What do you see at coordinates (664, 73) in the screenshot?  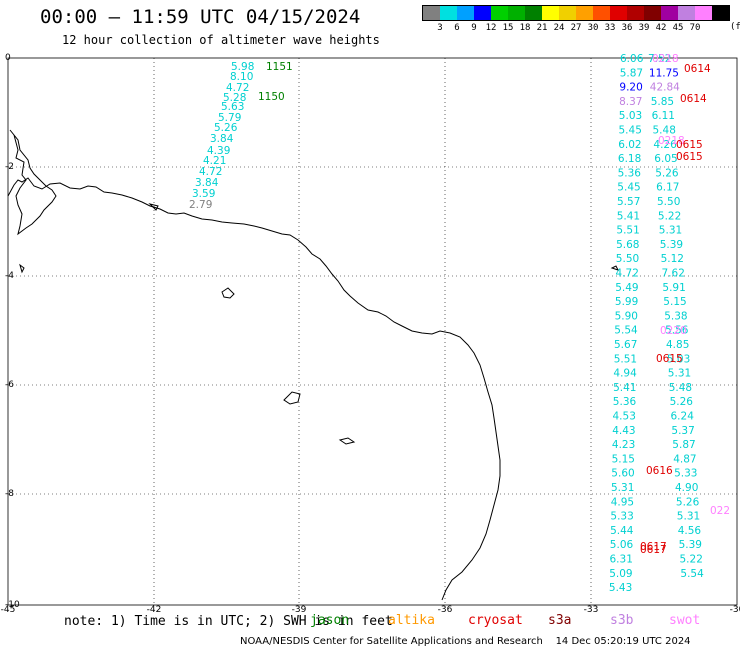 I see `wave-height-label: 11.75` at bounding box center [664, 73].